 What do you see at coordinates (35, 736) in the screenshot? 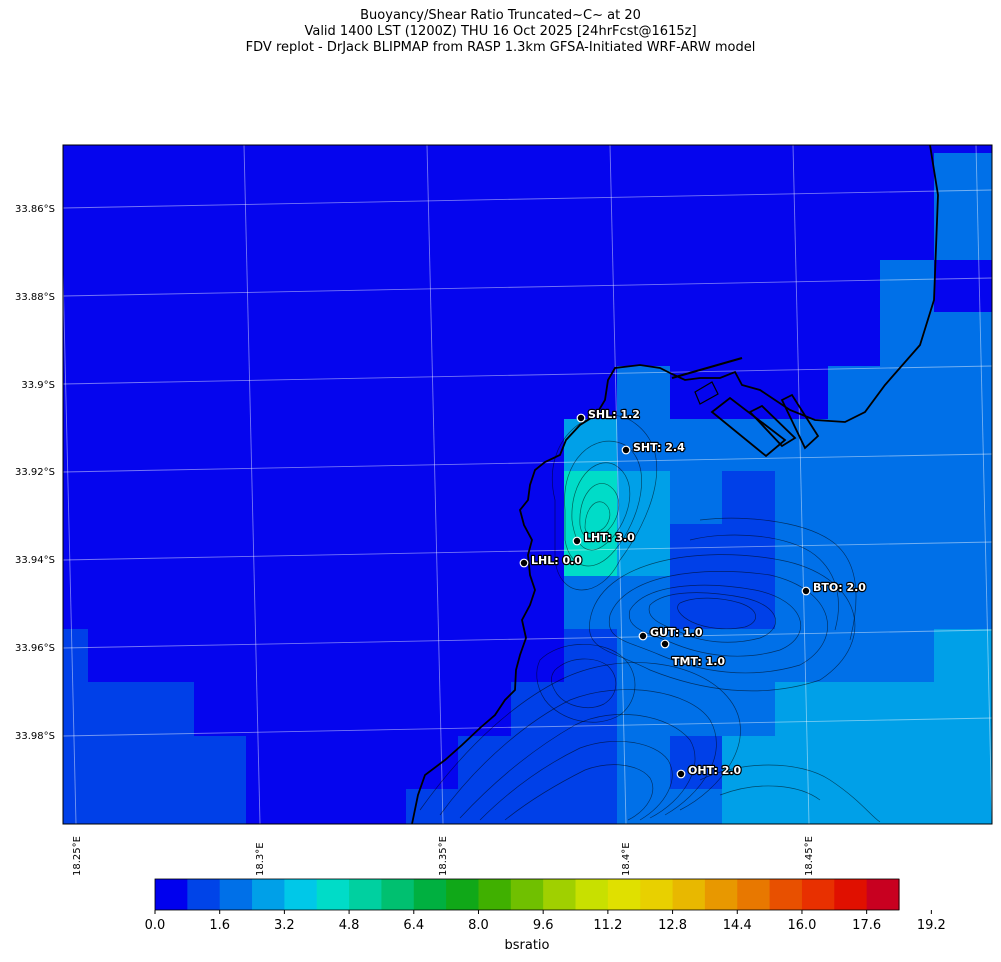
I see `lat-label: 33.98°S` at bounding box center [35, 736].